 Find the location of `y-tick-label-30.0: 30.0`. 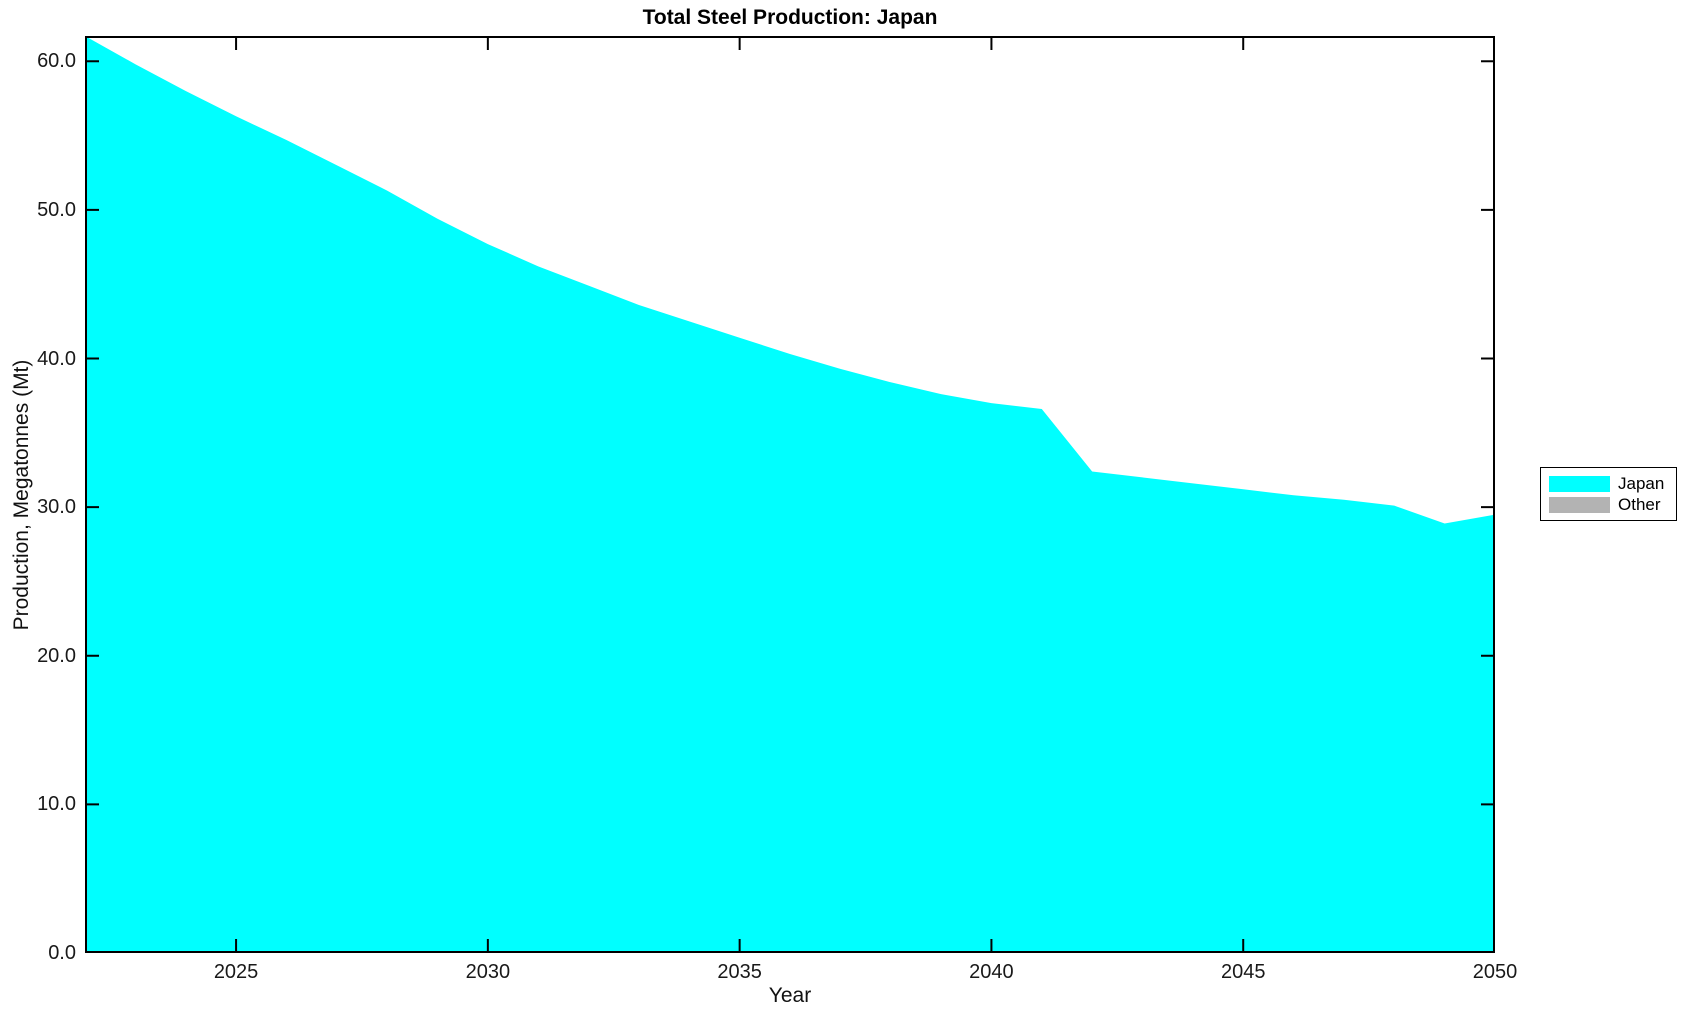

y-tick-label-30.0: 30.0 is located at coordinates (56, 507).